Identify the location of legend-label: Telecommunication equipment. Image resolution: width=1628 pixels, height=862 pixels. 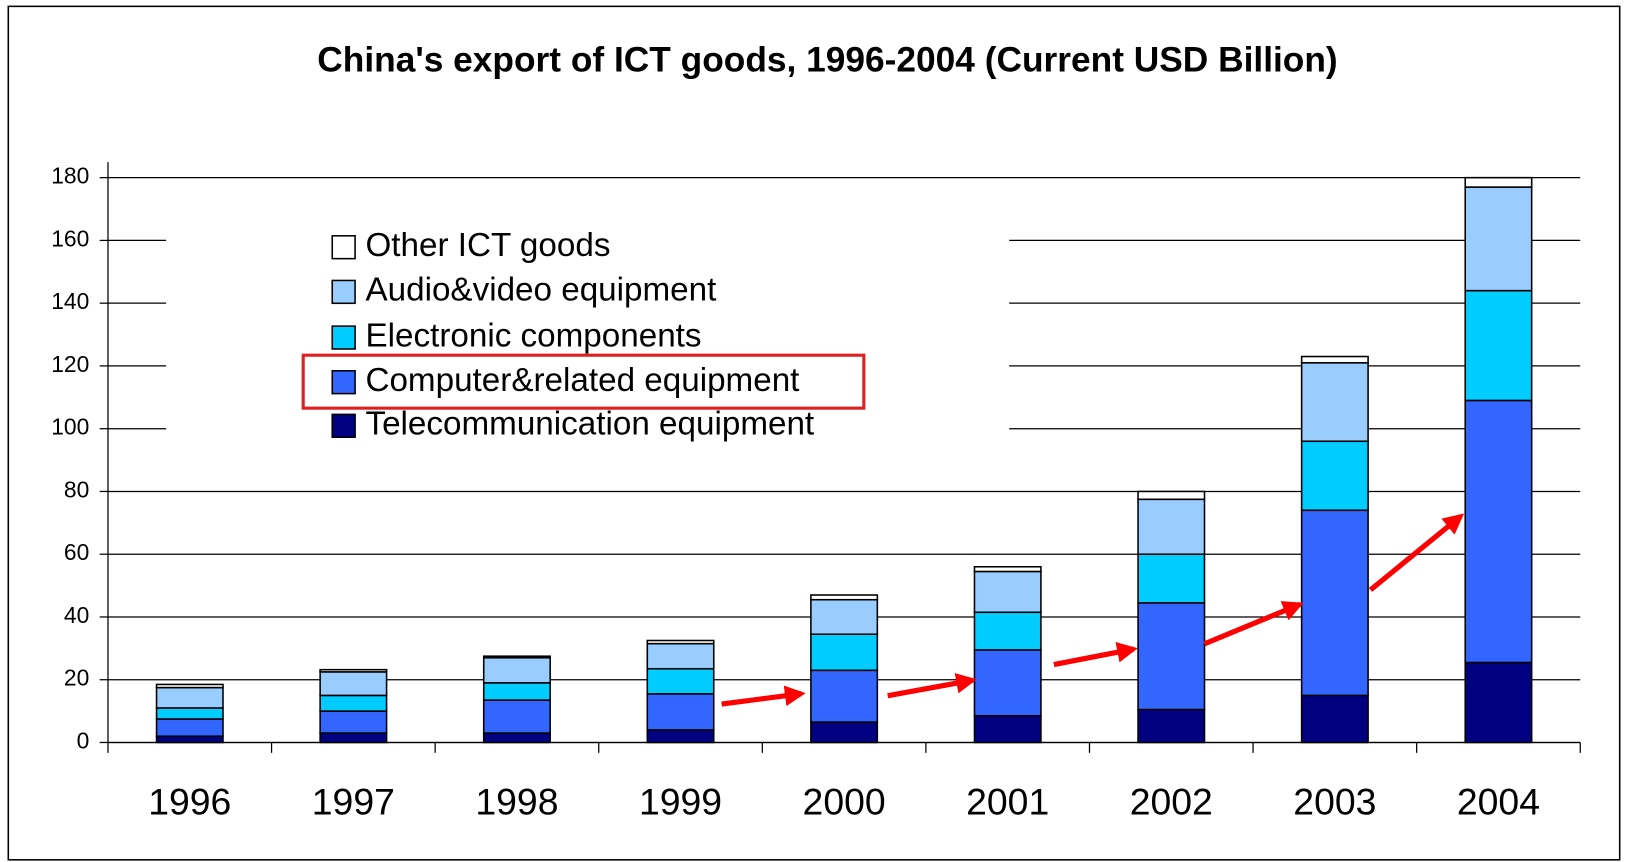
(589, 424).